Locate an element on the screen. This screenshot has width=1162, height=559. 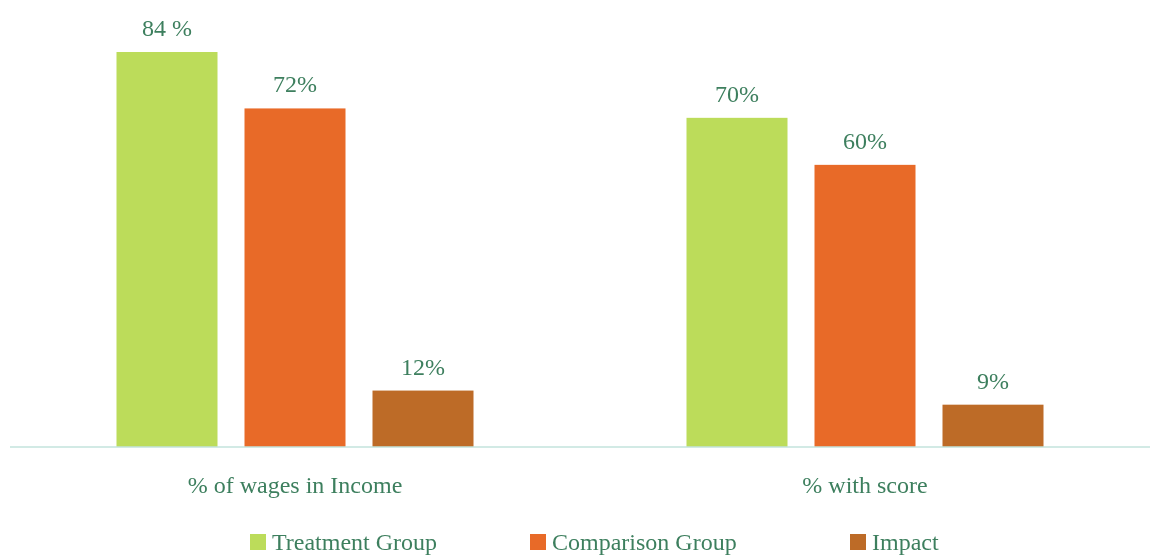
x-tick-label: % of wages in Income is located at coordinates (295, 485).